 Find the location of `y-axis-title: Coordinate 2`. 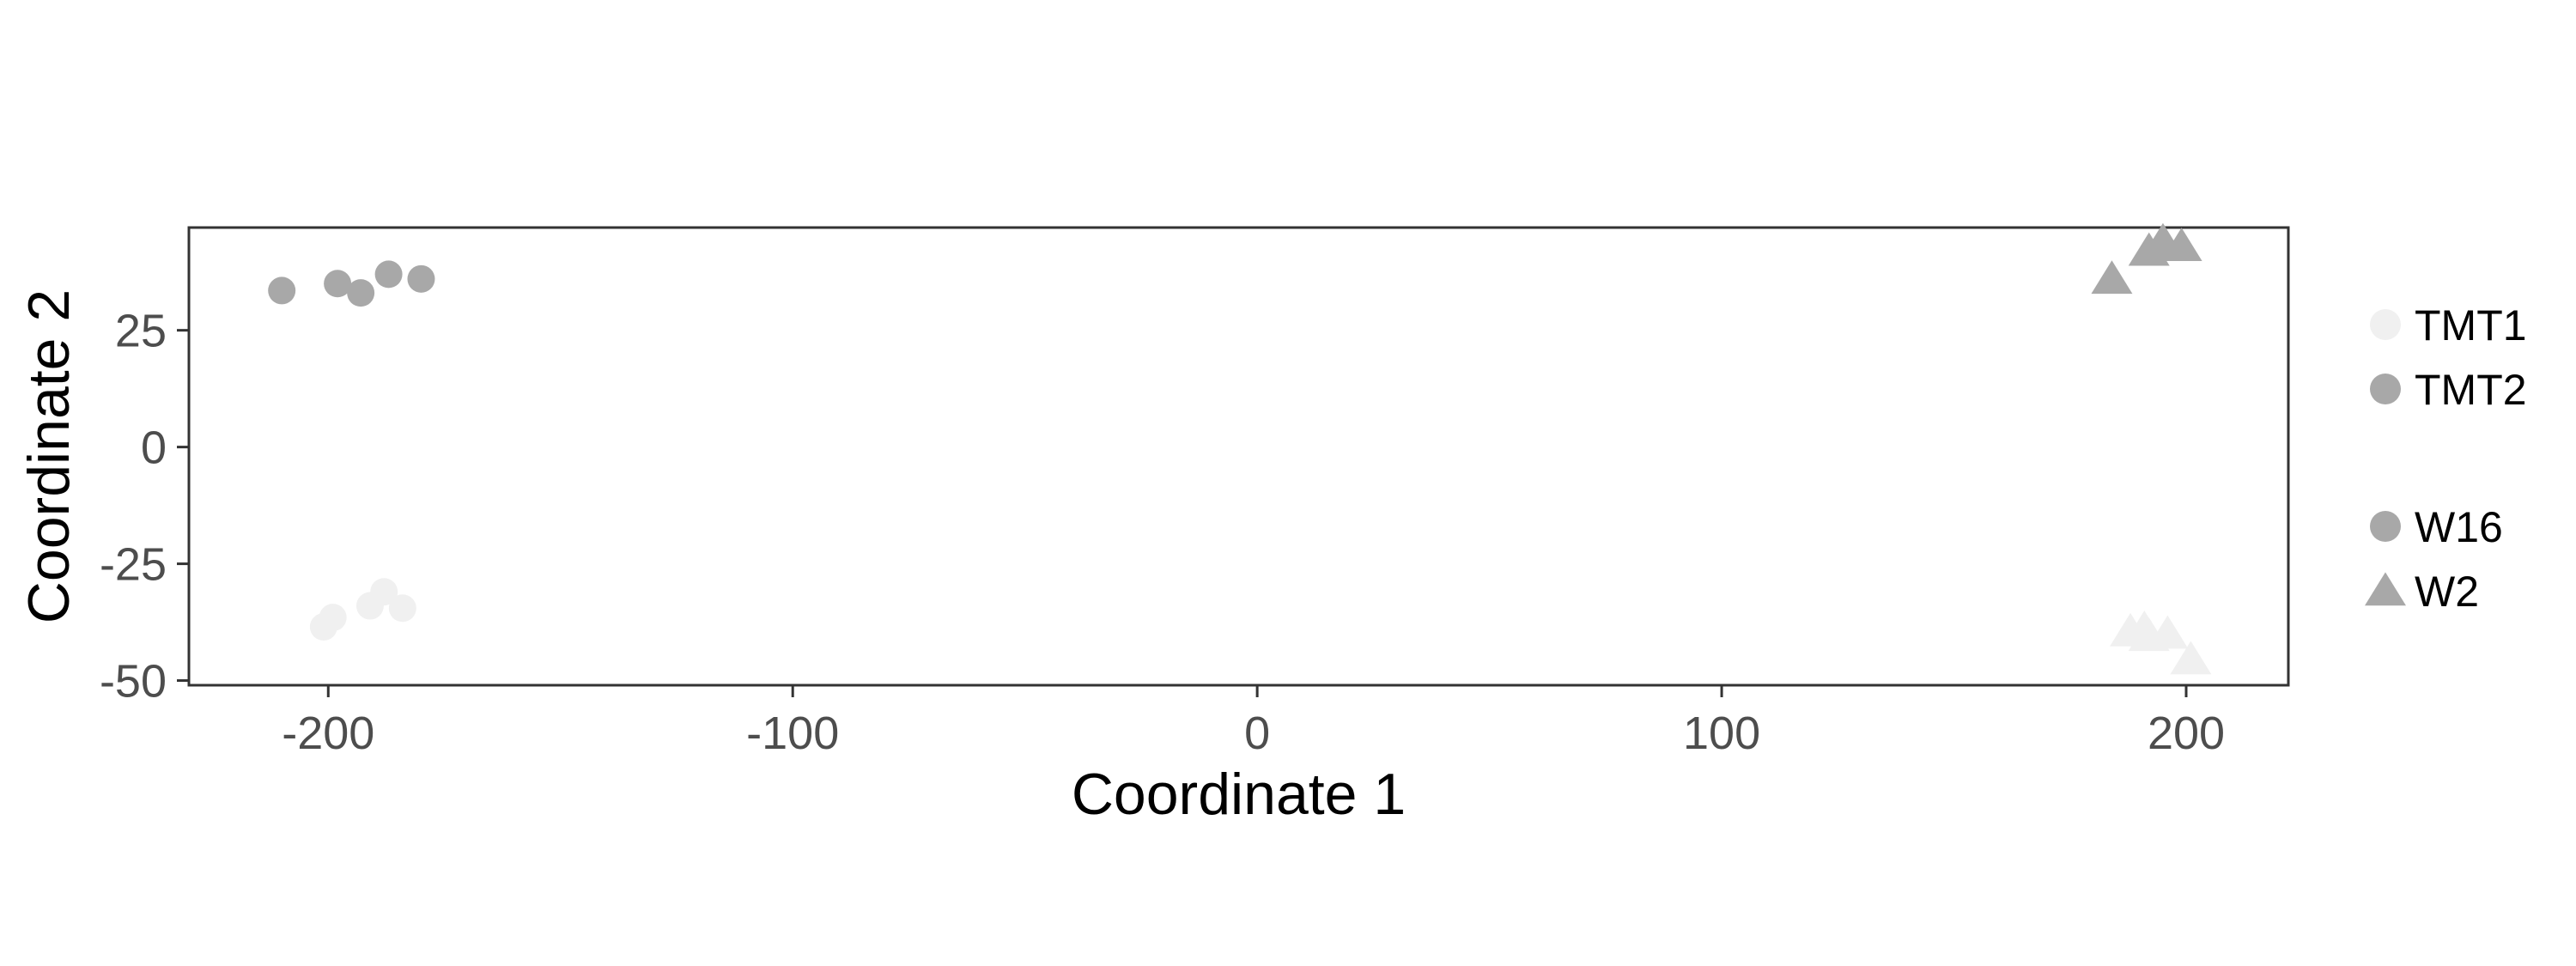

y-axis-title: Coordinate 2 is located at coordinates (49, 456).